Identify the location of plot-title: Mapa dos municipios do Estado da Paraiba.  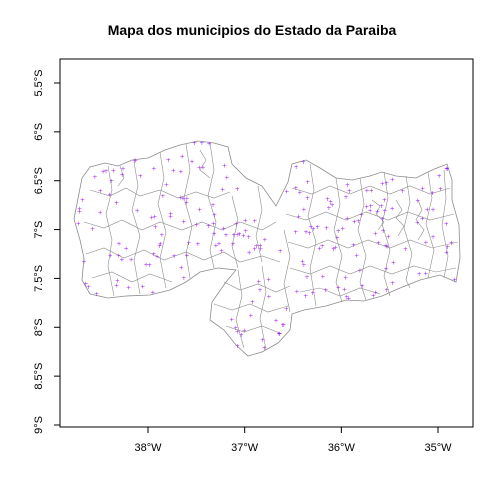
(252, 30).